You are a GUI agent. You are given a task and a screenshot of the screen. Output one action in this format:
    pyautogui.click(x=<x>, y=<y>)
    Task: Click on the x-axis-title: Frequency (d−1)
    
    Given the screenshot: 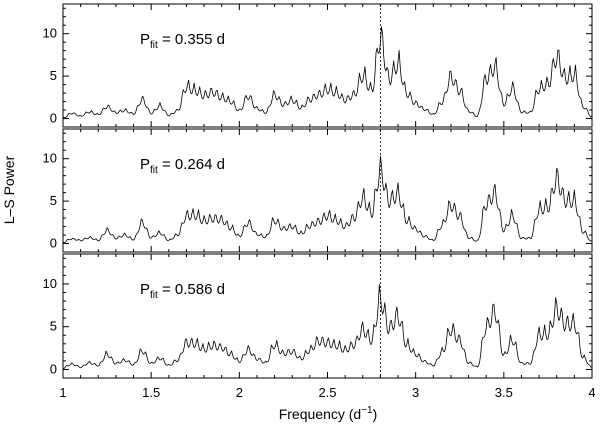 What is the action you would take?
    pyautogui.click(x=328, y=413)
    